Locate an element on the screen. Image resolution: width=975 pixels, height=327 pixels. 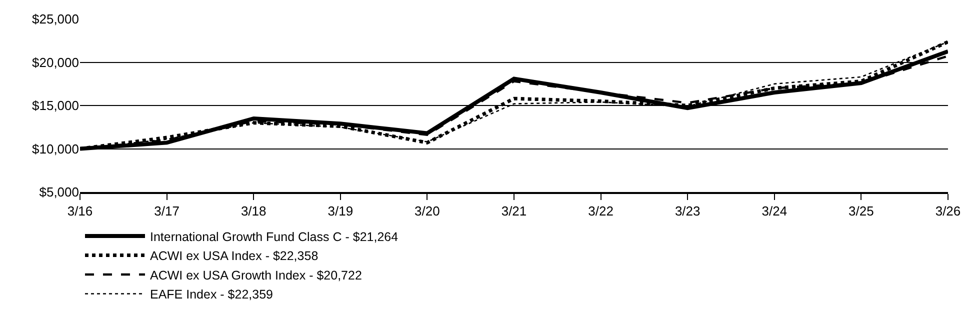
x-tick-label: 3/25 is located at coordinates (861, 210).